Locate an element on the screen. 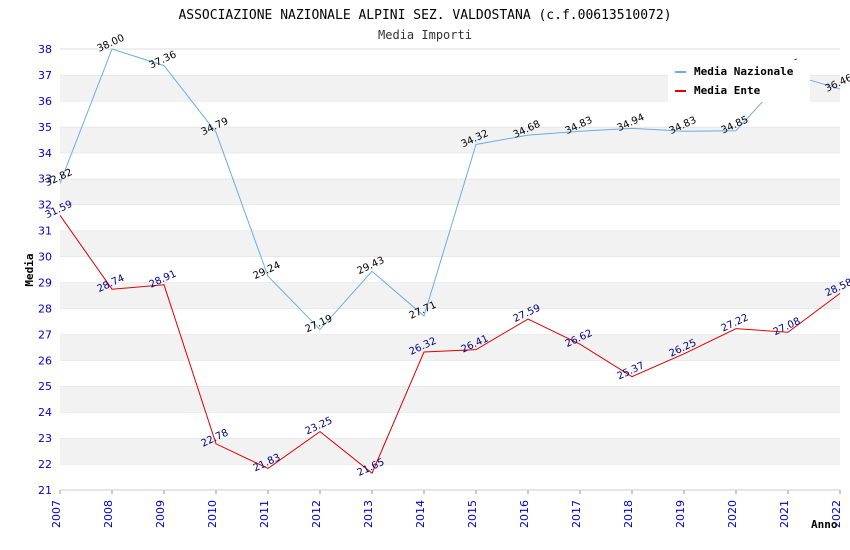  x-tick-label: 2015 is located at coordinates (472, 514).